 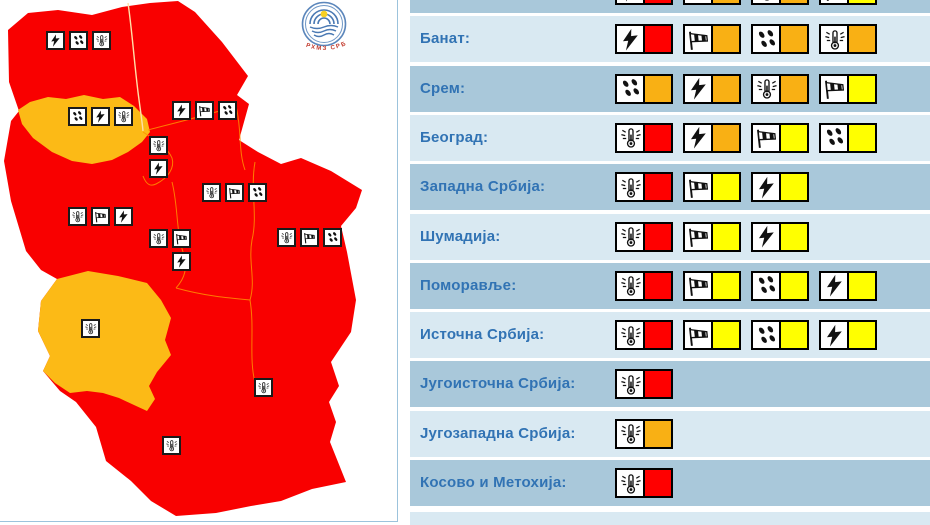 I want to click on region-row: Косово и Метохија:, so click(x=670, y=483).